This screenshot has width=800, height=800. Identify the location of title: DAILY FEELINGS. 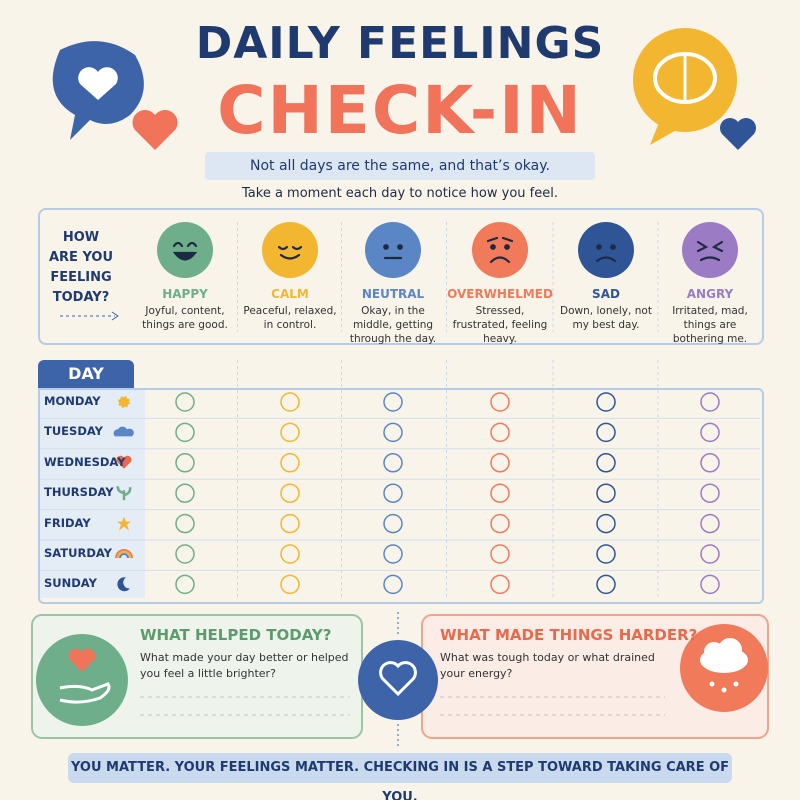
(400, 43).